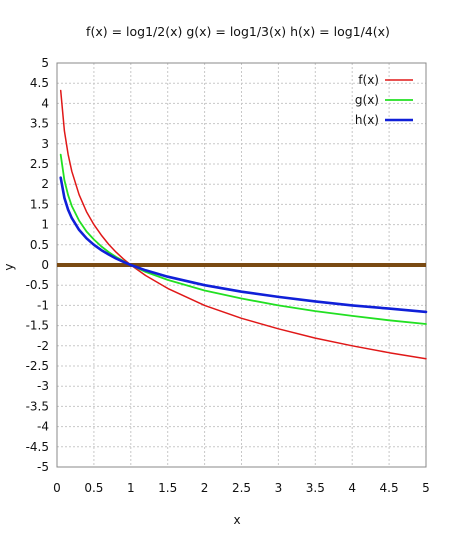 The image size is (456, 545). Describe the element at coordinates (39, 83) in the screenshot. I see `y-tick-label: 4.5` at that location.